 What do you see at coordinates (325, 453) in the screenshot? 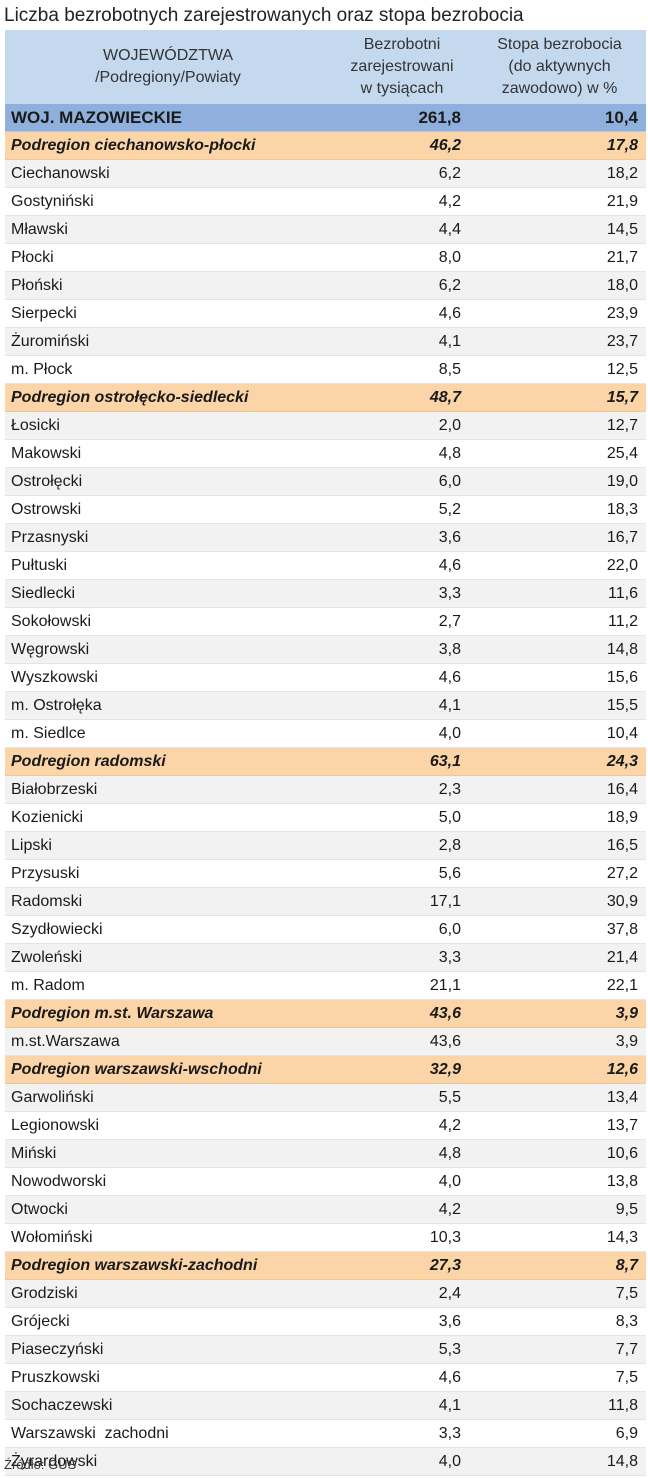
I see `table-row: Makowski 4,8 25,4` at bounding box center [325, 453].